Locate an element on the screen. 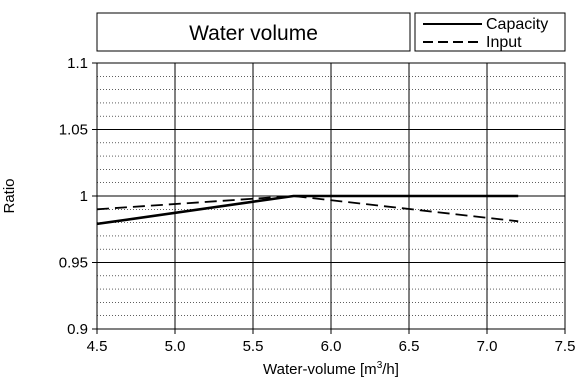 The image size is (584, 382). legend-box is located at coordinates (490, 32).